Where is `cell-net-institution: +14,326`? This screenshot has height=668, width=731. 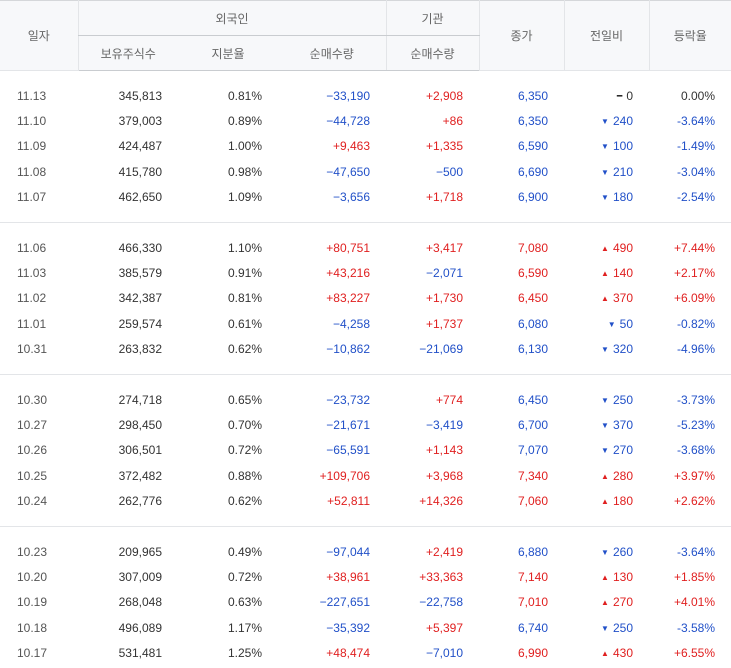
cell-net-institution: +14,326 is located at coordinates (441, 501).